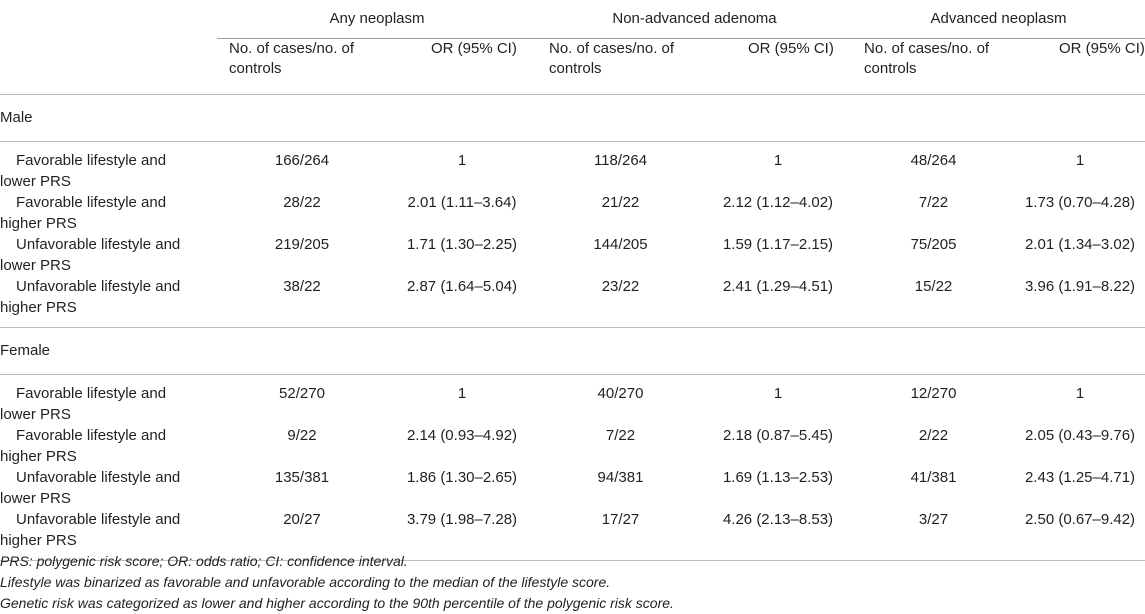 The image size is (1145, 614). What do you see at coordinates (1080, 202) in the screenshot?
I see `cell-adv-or: 1.73 (0.70–4.28)` at bounding box center [1080, 202].